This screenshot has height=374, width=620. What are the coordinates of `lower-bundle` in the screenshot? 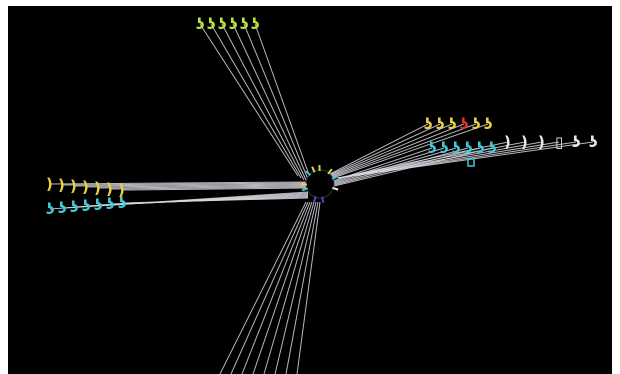 It's located at (270, 287).